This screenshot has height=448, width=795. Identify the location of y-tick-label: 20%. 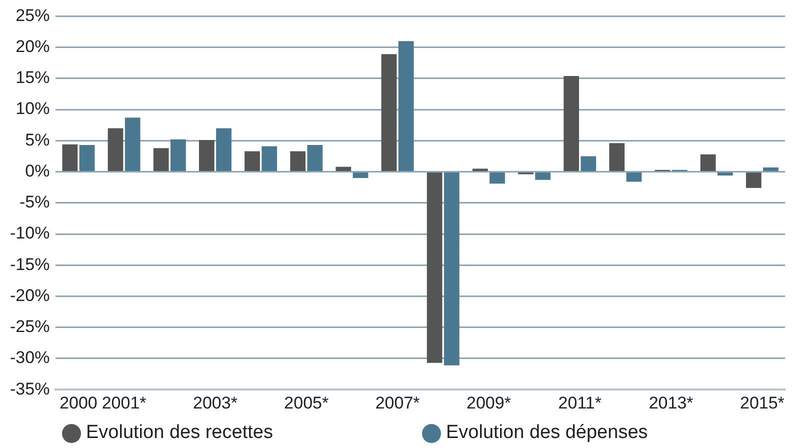
(33, 46).